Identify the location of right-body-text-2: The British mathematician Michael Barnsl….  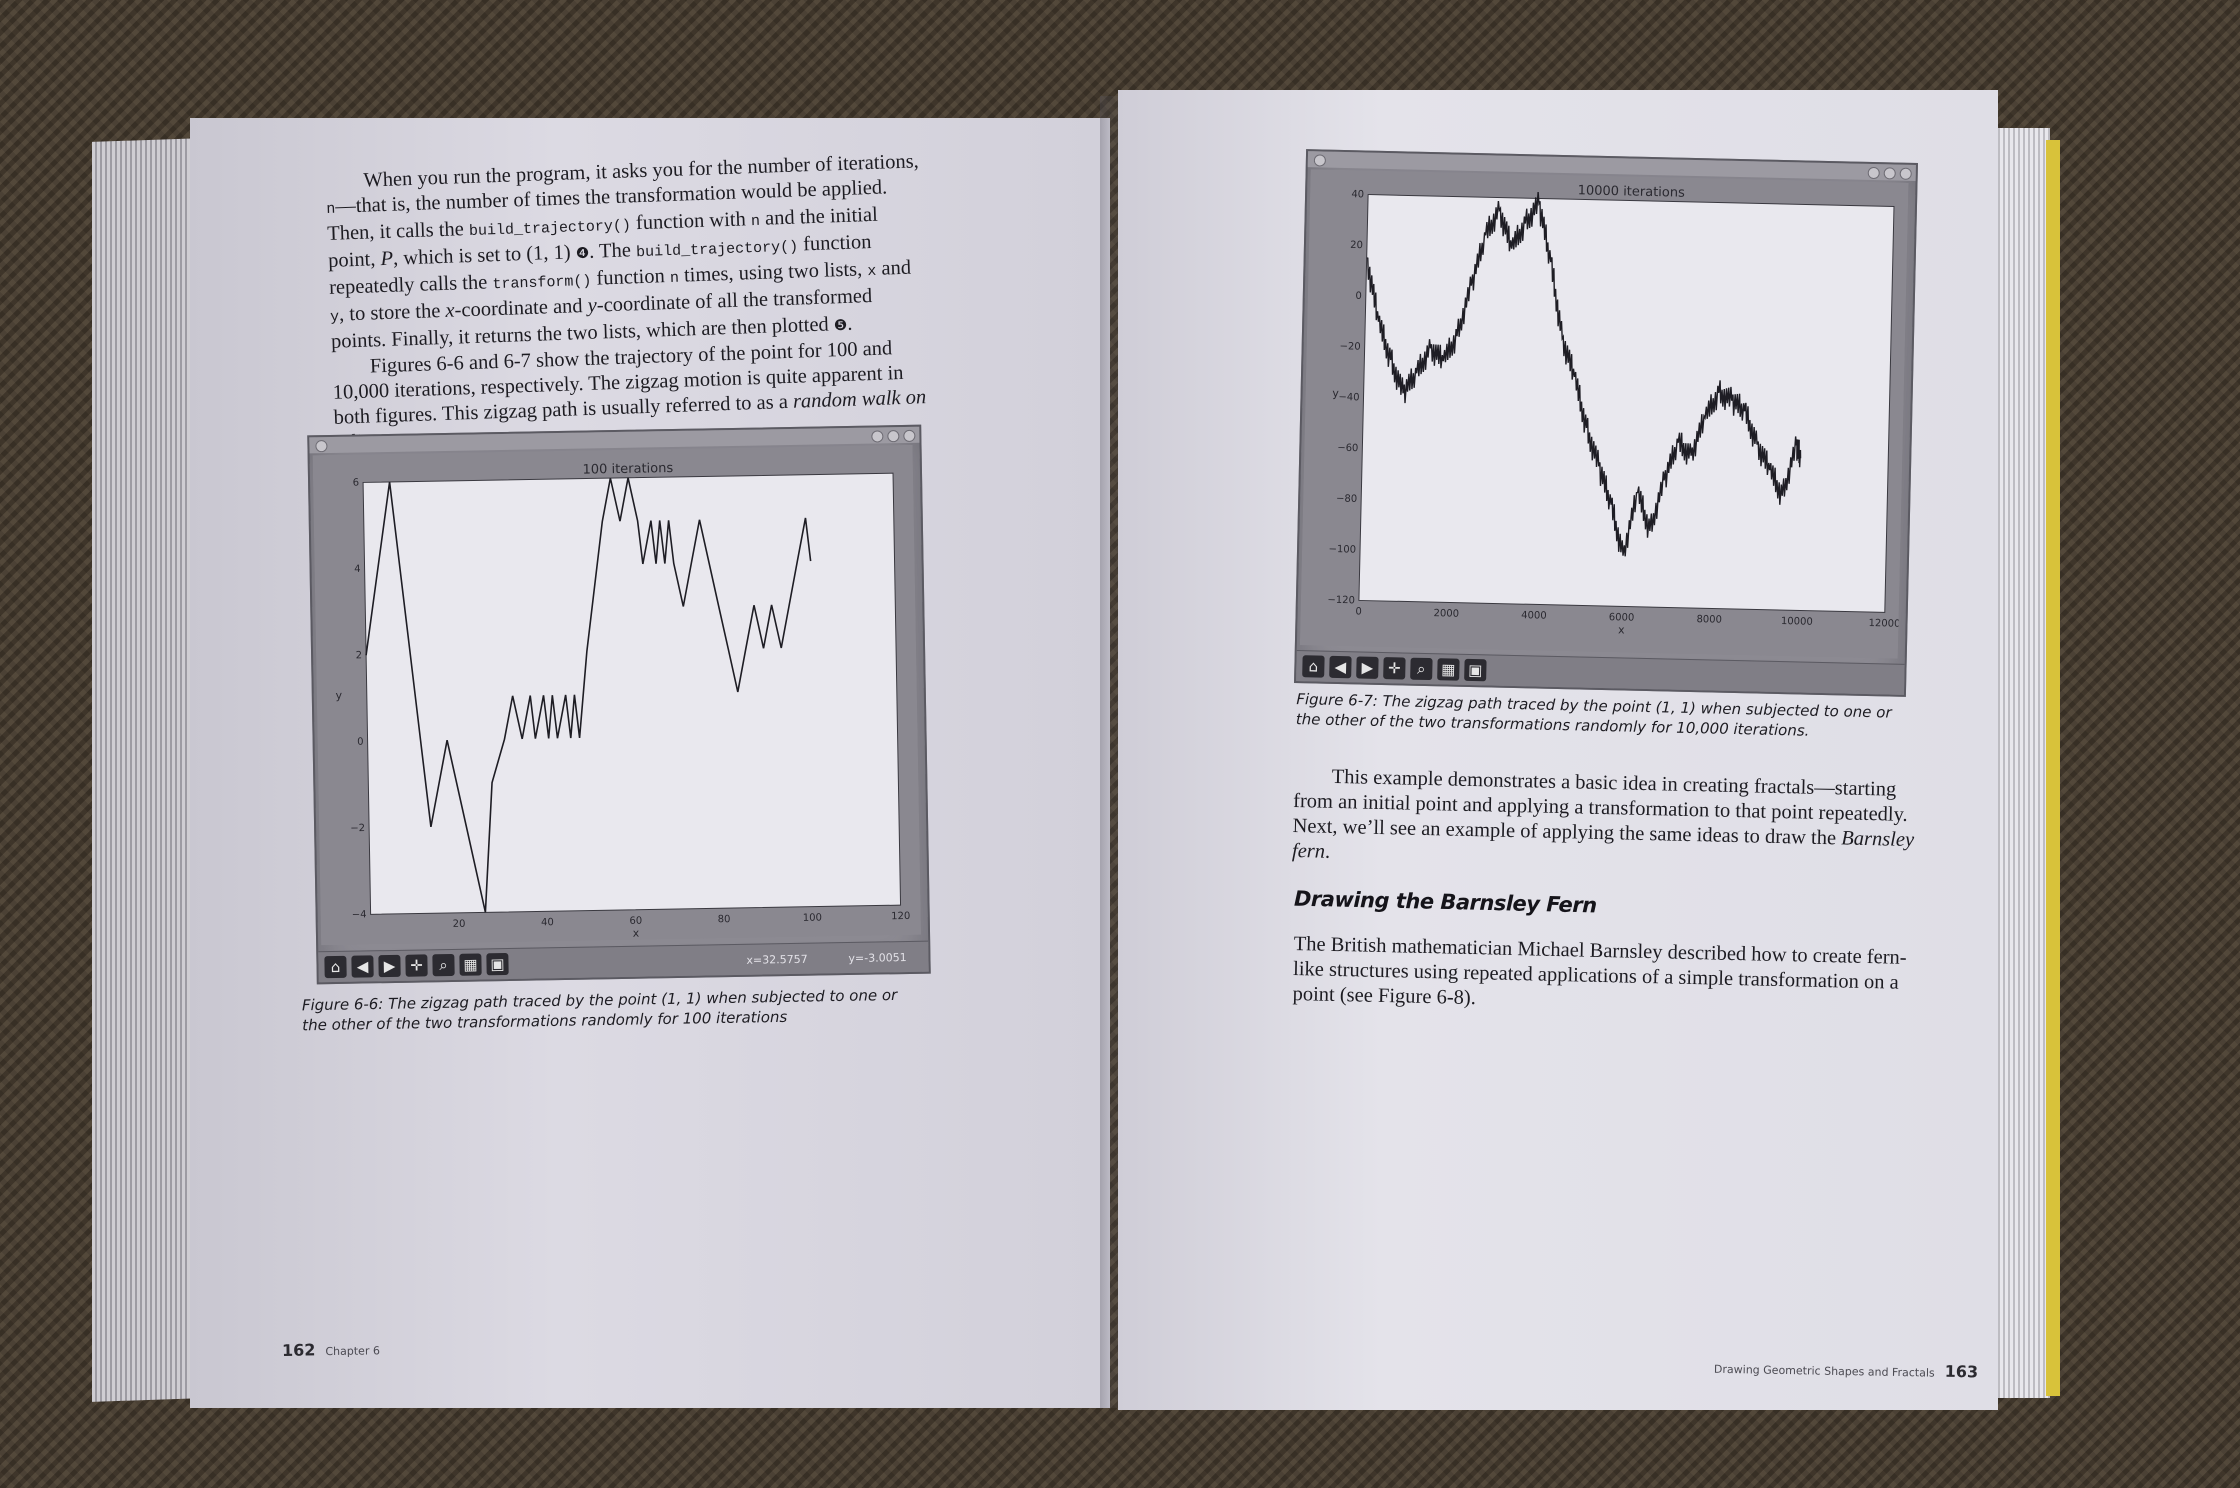
(1611, 976).